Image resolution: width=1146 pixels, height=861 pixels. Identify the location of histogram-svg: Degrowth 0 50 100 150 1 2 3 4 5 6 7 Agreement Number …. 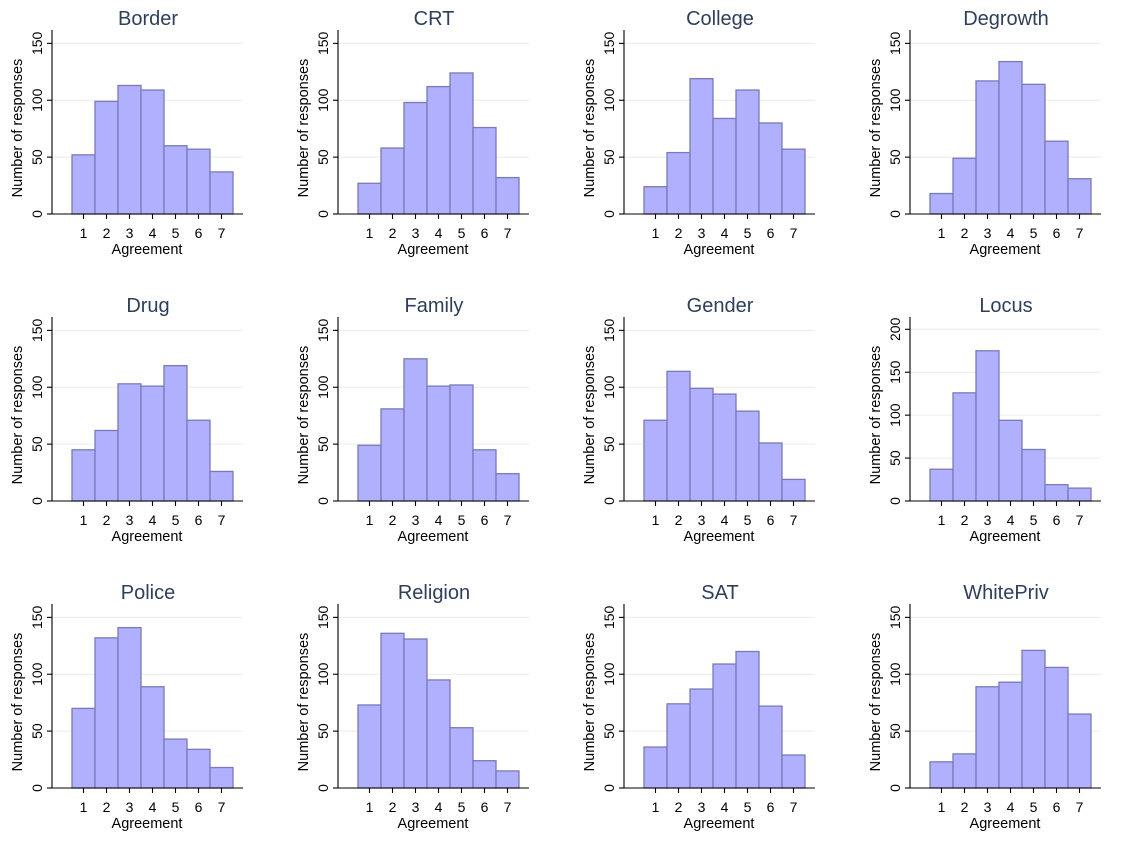
(984, 133).